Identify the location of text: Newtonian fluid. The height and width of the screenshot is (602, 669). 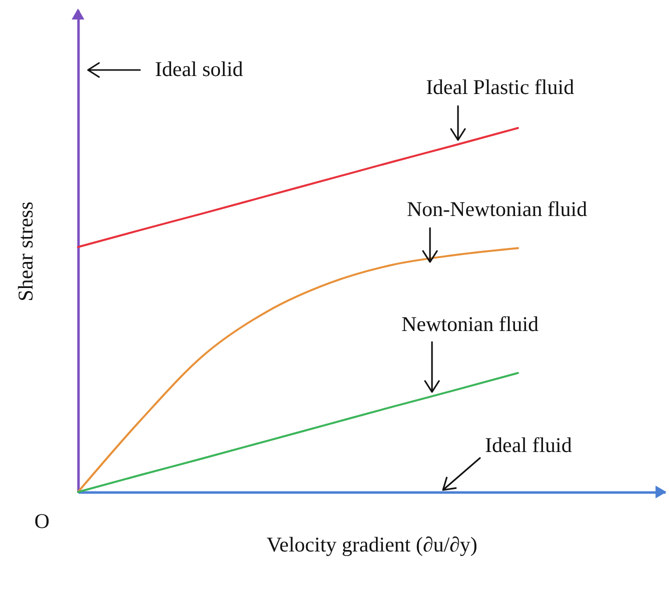
(470, 324).